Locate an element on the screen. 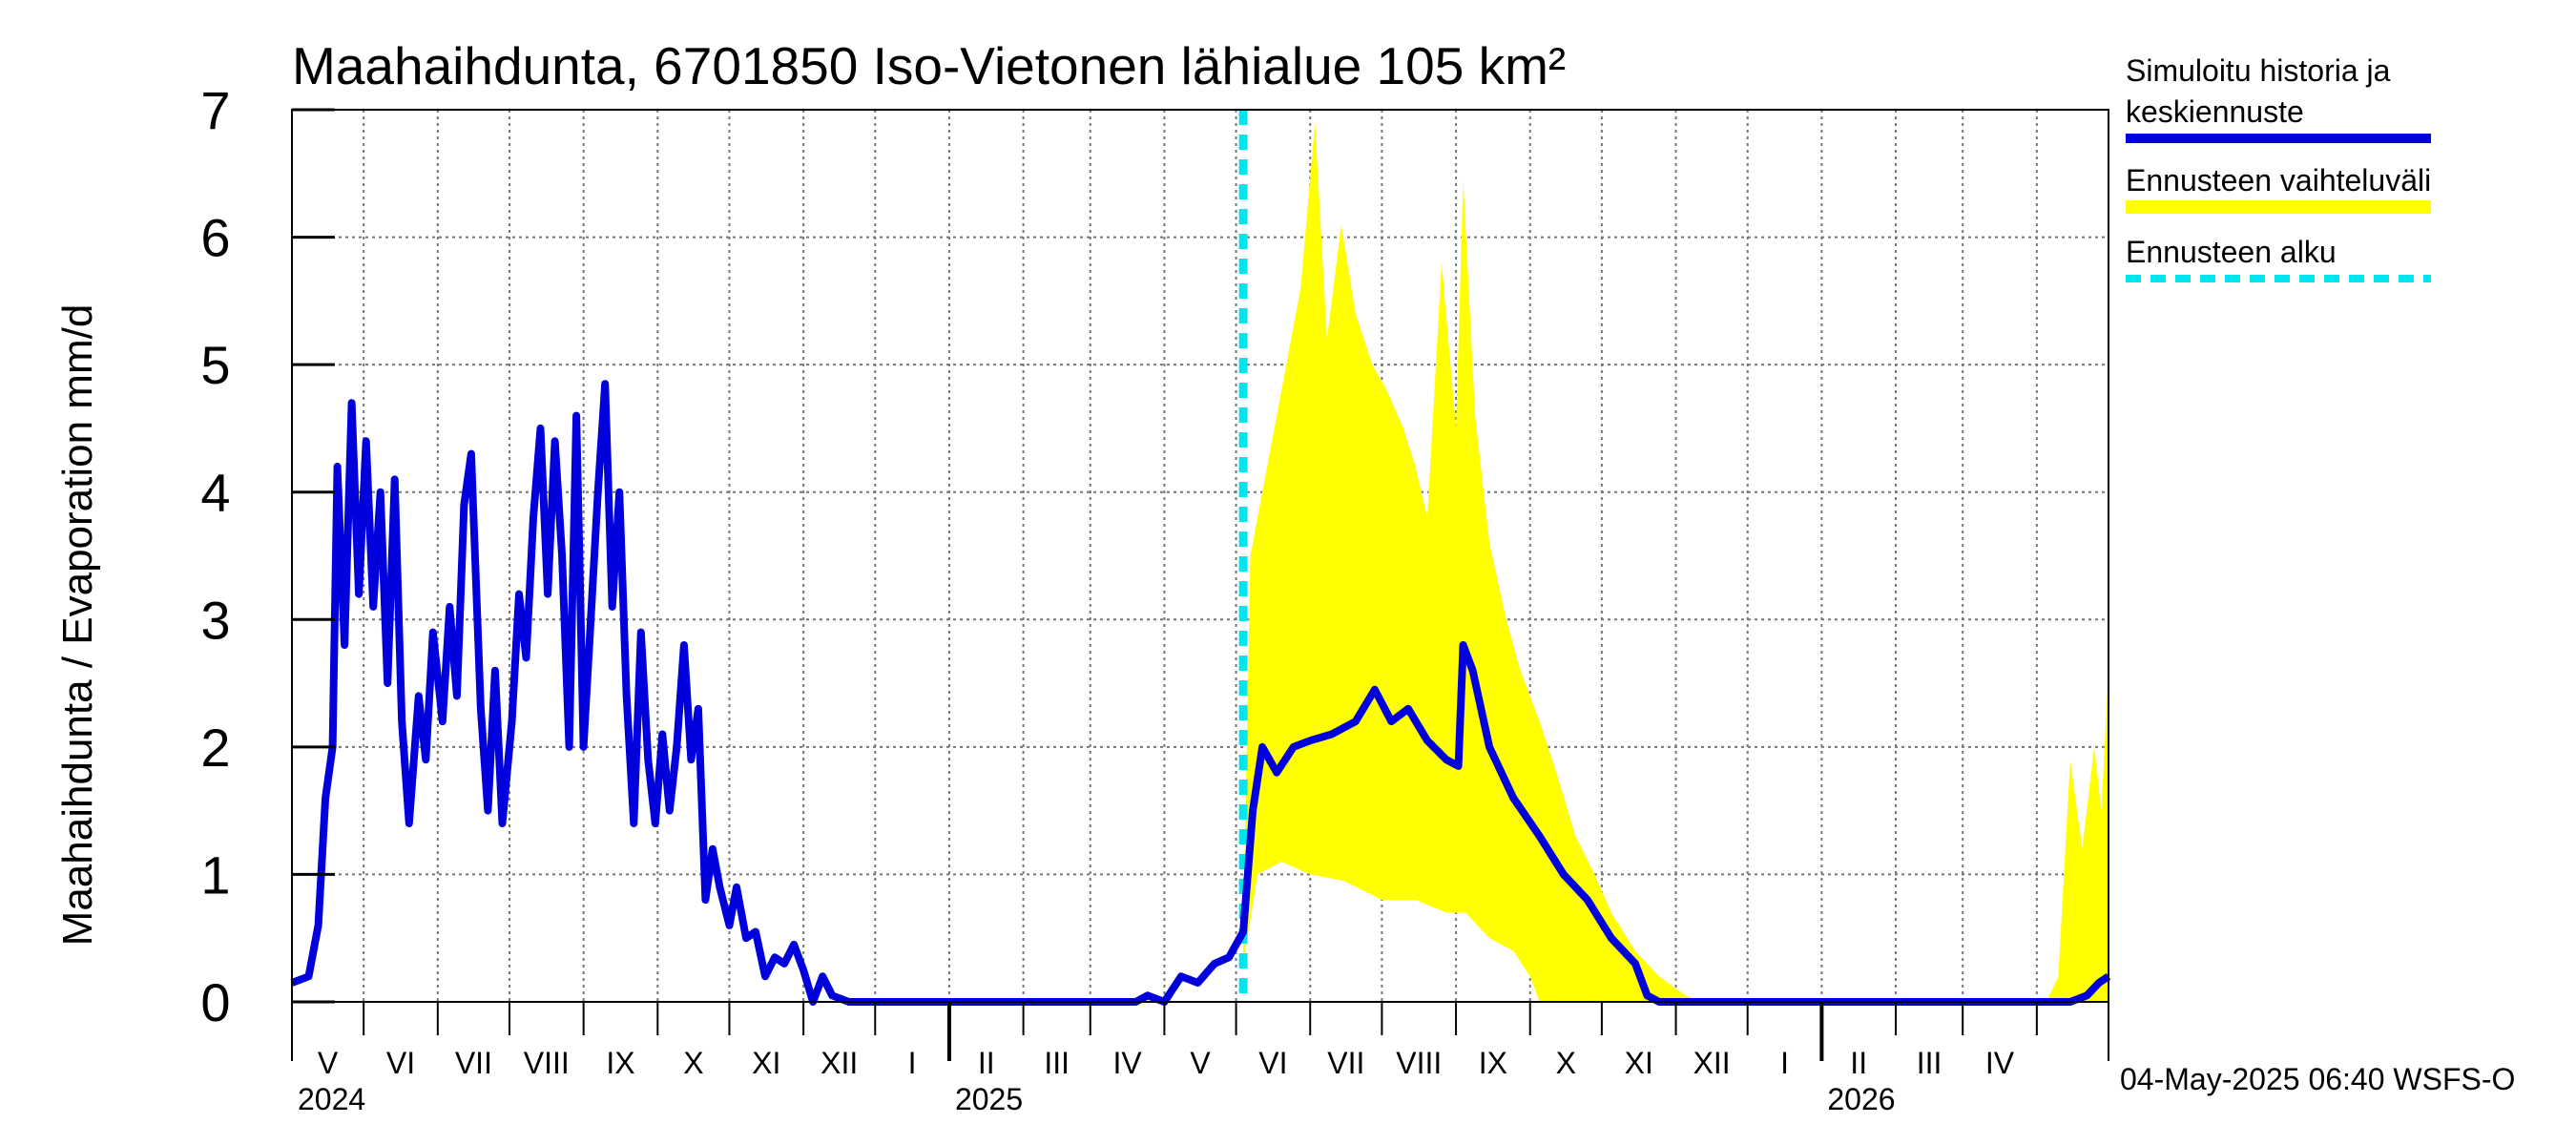 This screenshot has height=1145, width=2576. y-tick-label: 3 is located at coordinates (215, 620).